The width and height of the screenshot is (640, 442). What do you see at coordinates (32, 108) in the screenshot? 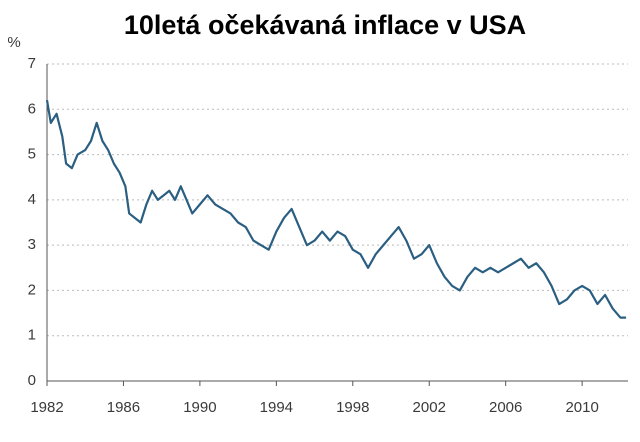
I see `y-tick-label: 6` at bounding box center [32, 108].